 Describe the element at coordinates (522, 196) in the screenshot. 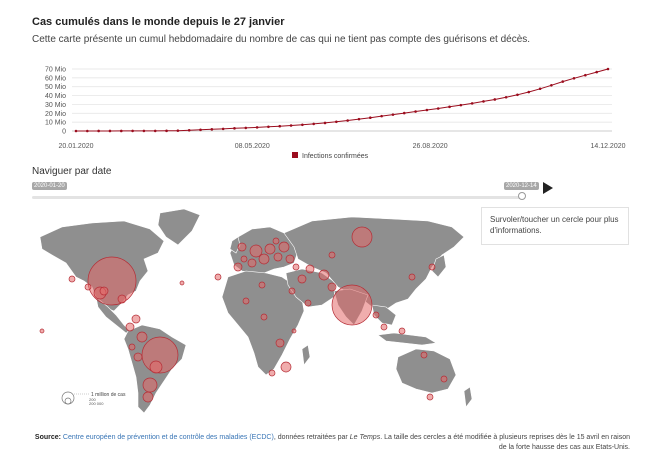

I see `slider-handle` at that location.